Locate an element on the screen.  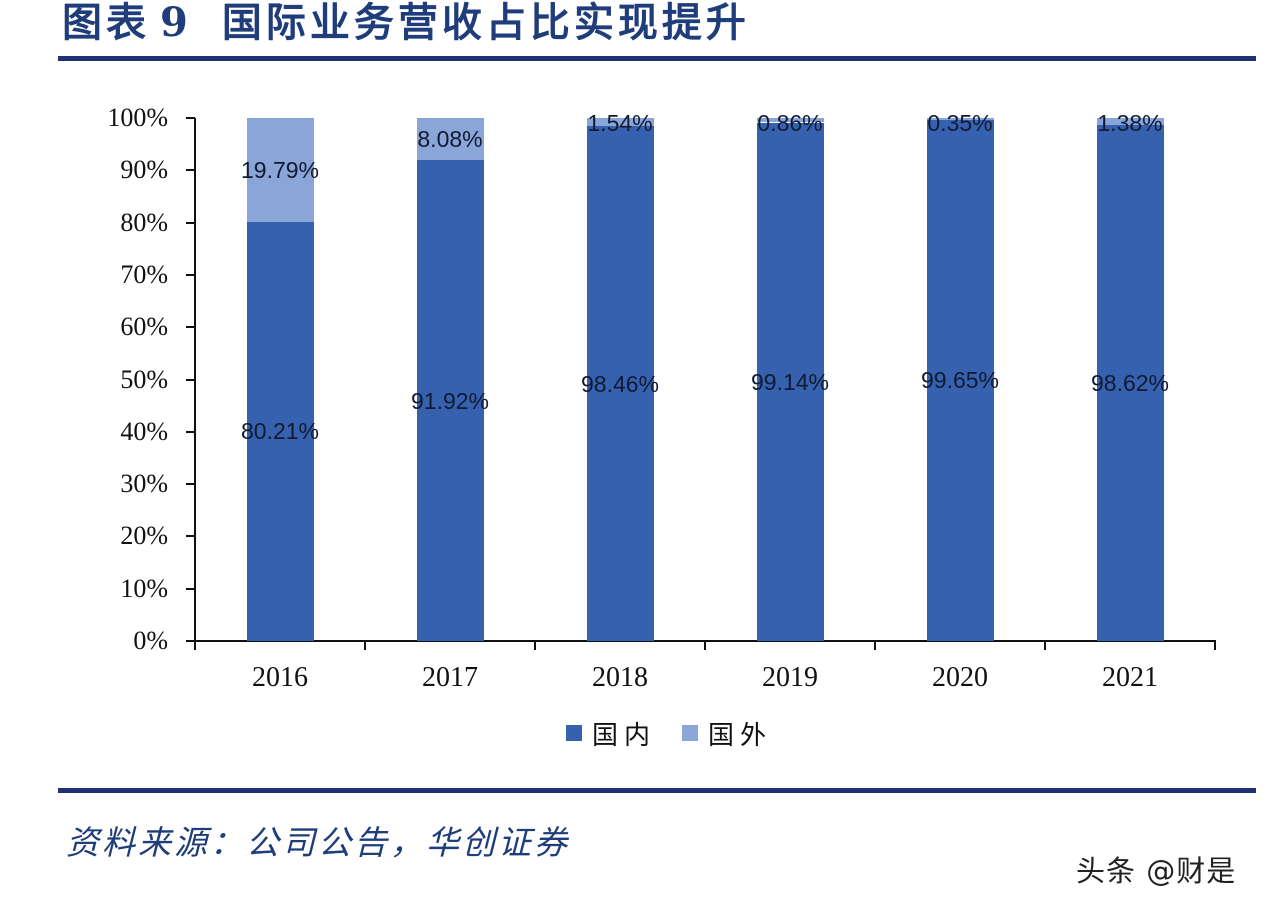
y-tick-label: 0% is located at coordinates (150, 640).